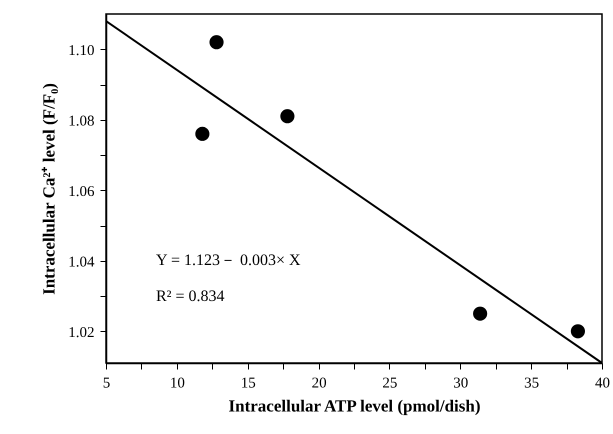 This screenshot has height=434, width=613. I want to click on y-axis-title: Intracellular Ca²⁺ level (F/F₀), so click(48, 189).